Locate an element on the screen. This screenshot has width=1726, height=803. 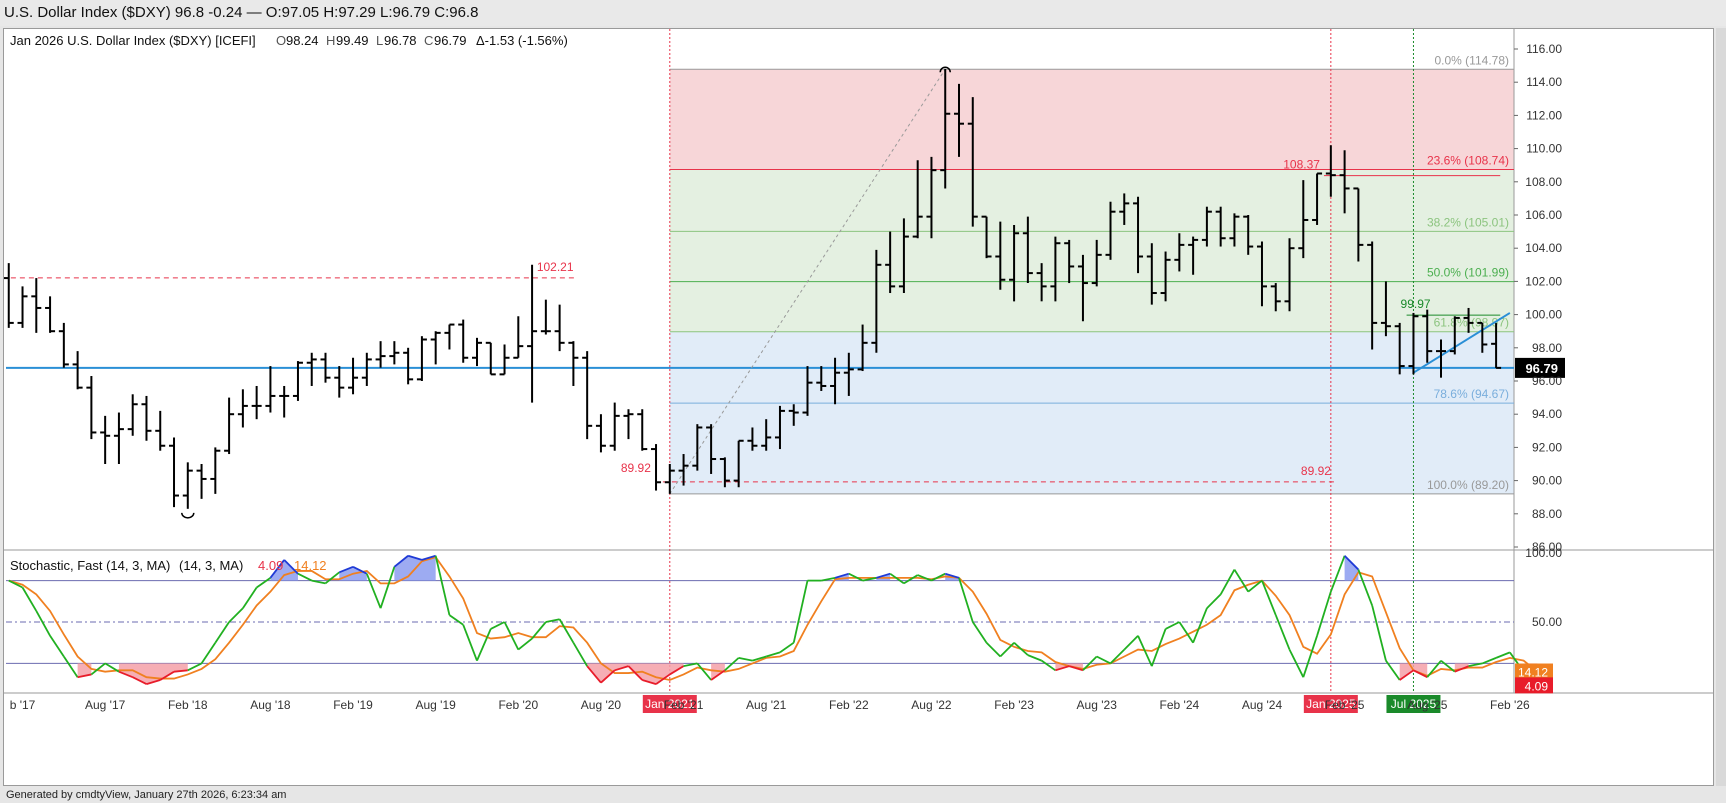
last-price-label: 96.79 is located at coordinates (1541, 368).